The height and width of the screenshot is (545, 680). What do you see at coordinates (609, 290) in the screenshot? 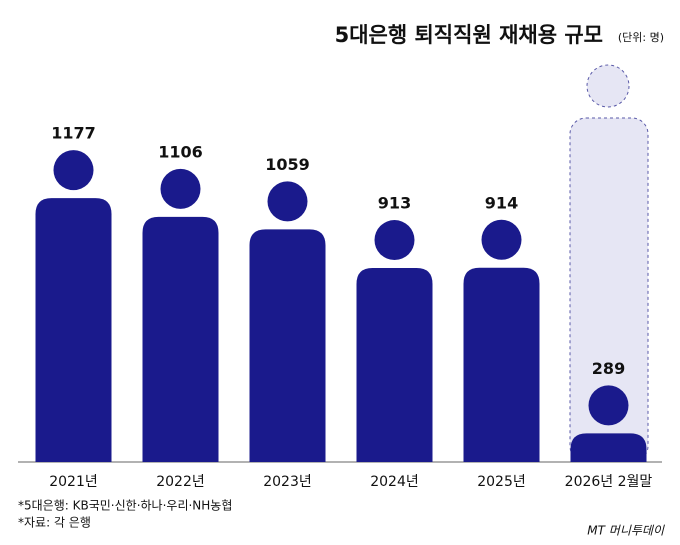
I see `placeholder-body` at bounding box center [609, 290].